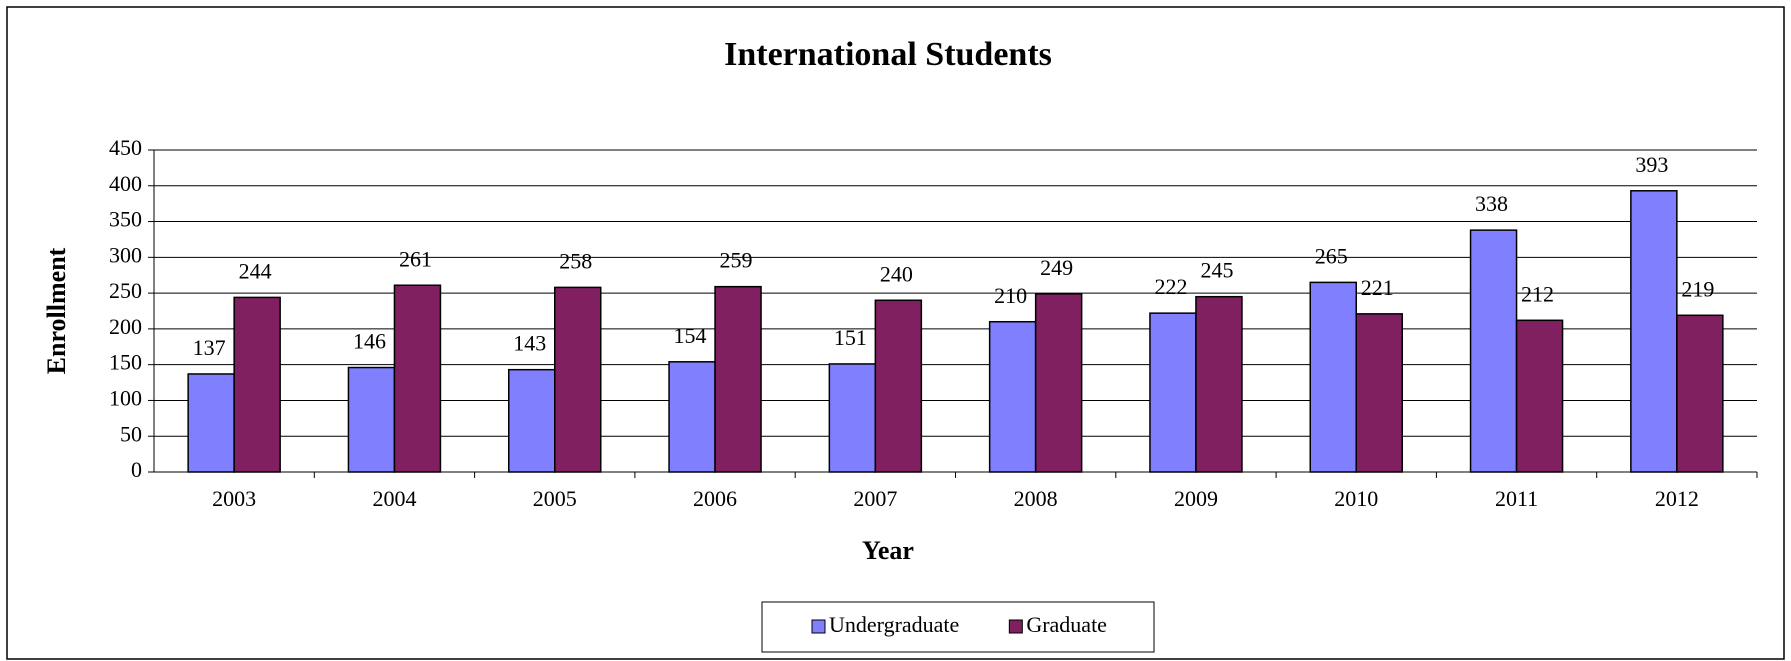 This screenshot has height=661, width=1791. What do you see at coordinates (1066, 624) in the screenshot?
I see `legend-label: Graduate` at bounding box center [1066, 624].